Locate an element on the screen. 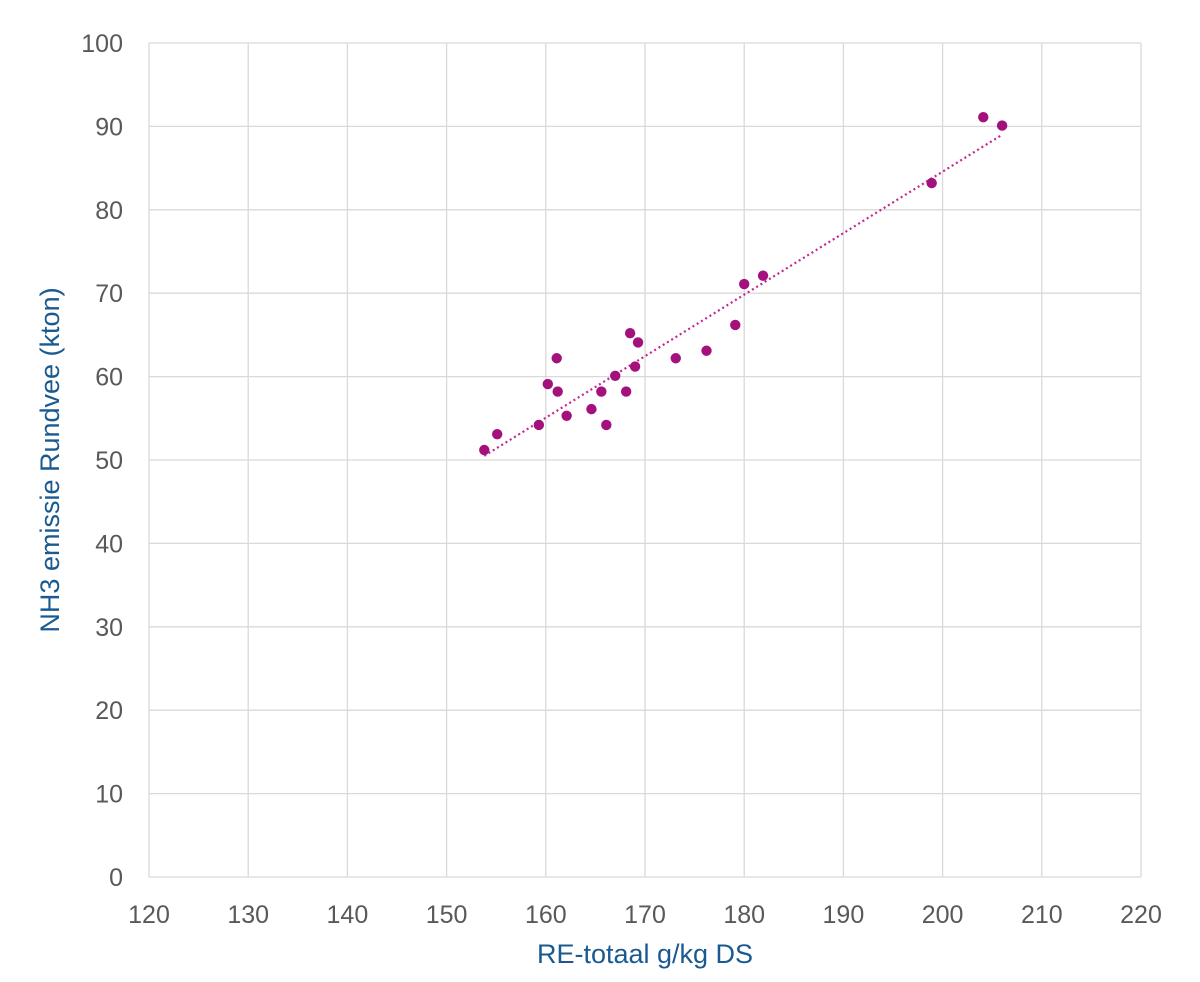  x-tick-label: 130 is located at coordinates (248, 915).